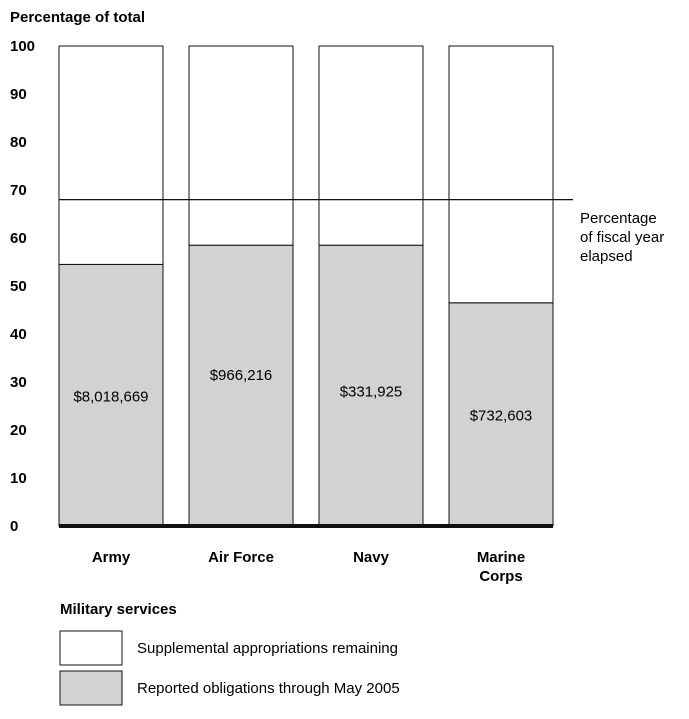 This screenshot has height=719, width=689. What do you see at coordinates (111, 557) in the screenshot?
I see `x-category-label: Army` at bounding box center [111, 557].